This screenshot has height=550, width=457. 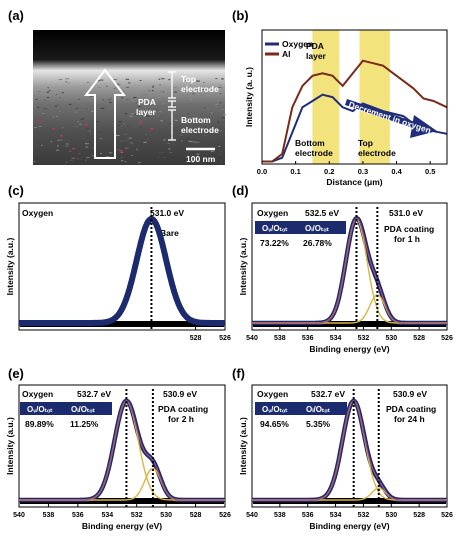 I want to click on x-tick-label: 534, so click(x=107, y=515).